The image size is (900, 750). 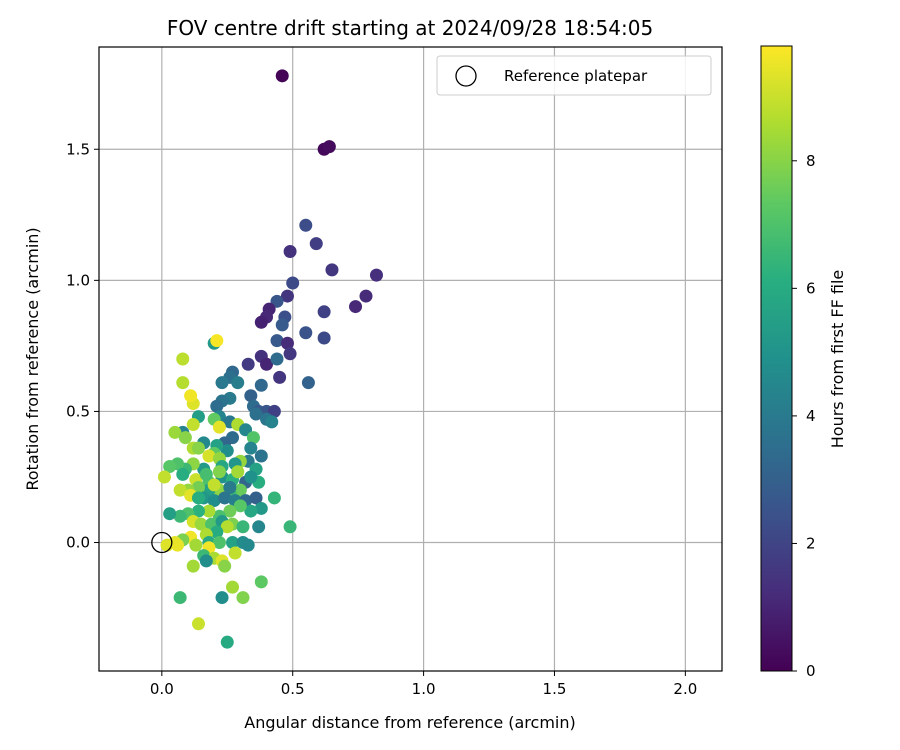 What do you see at coordinates (78, 149) in the screenshot?
I see `y-tick-label: 1.5` at bounding box center [78, 149].